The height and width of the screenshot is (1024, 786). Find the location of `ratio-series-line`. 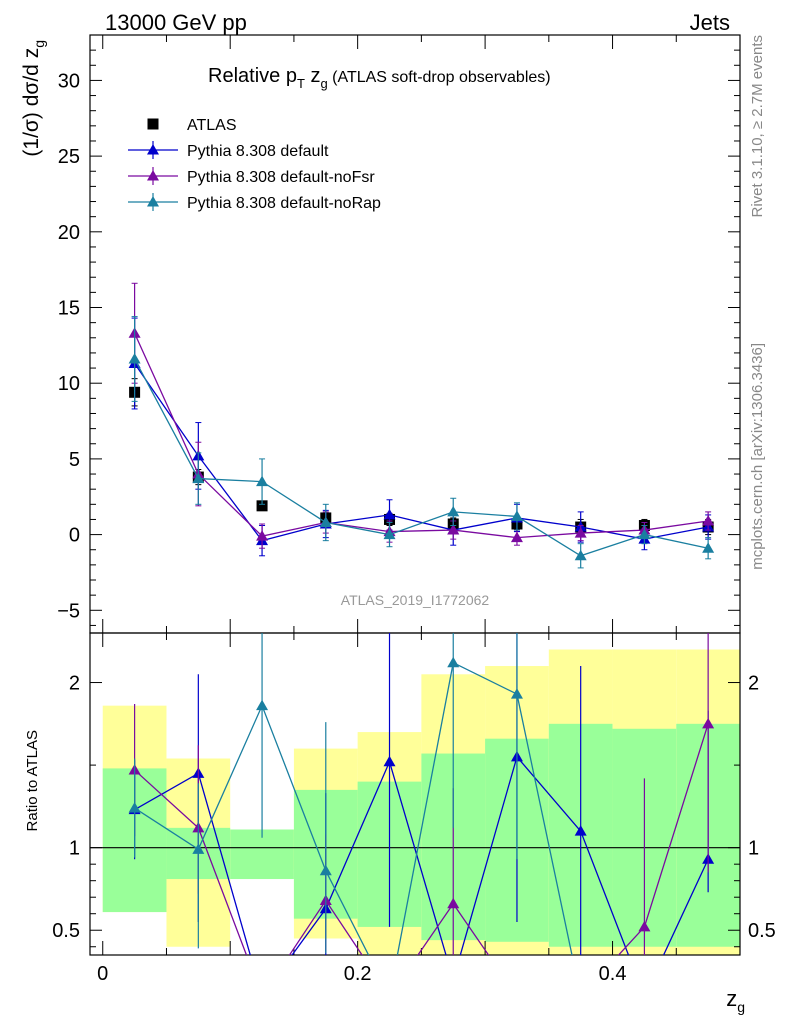

ratio-series-line is located at coordinates (421, 855).